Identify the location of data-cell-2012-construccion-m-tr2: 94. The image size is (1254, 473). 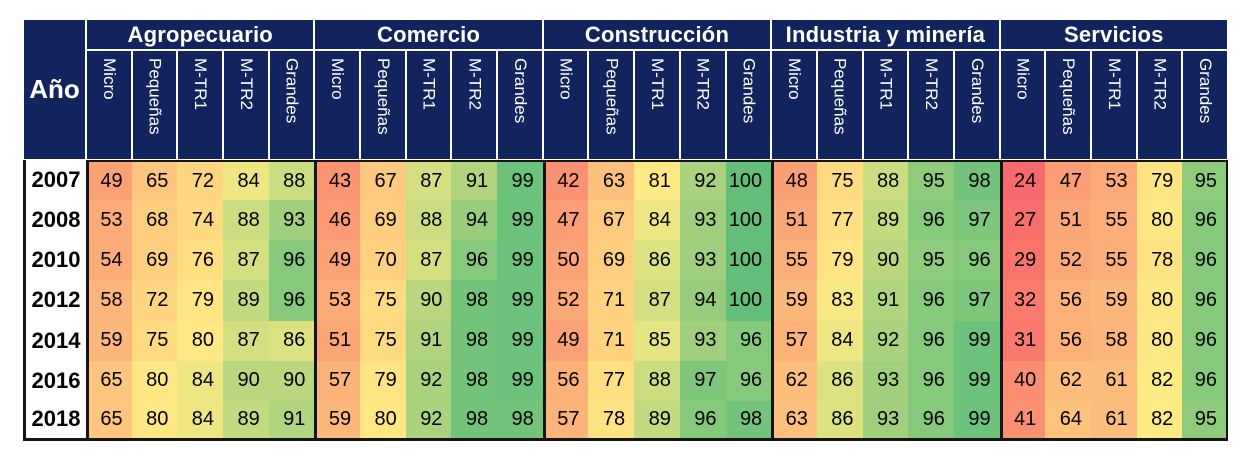
(702, 300).